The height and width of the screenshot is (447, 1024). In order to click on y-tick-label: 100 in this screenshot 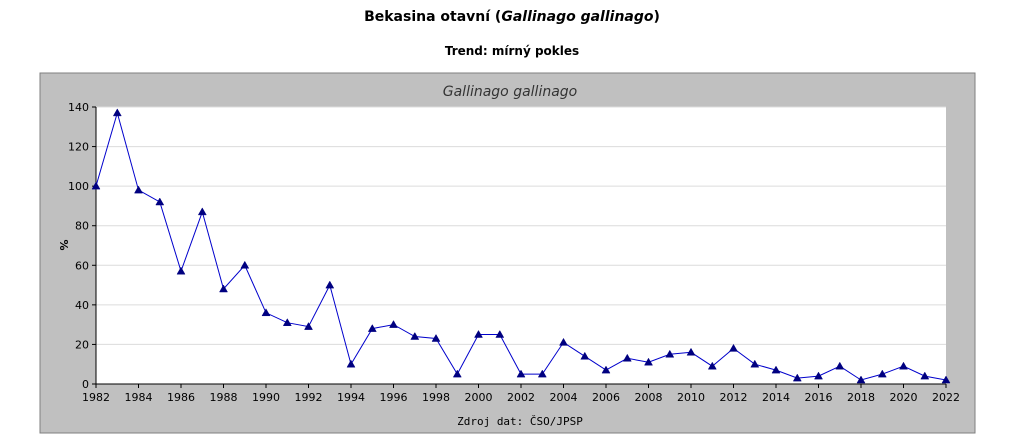, I will do `click(78, 186)`.